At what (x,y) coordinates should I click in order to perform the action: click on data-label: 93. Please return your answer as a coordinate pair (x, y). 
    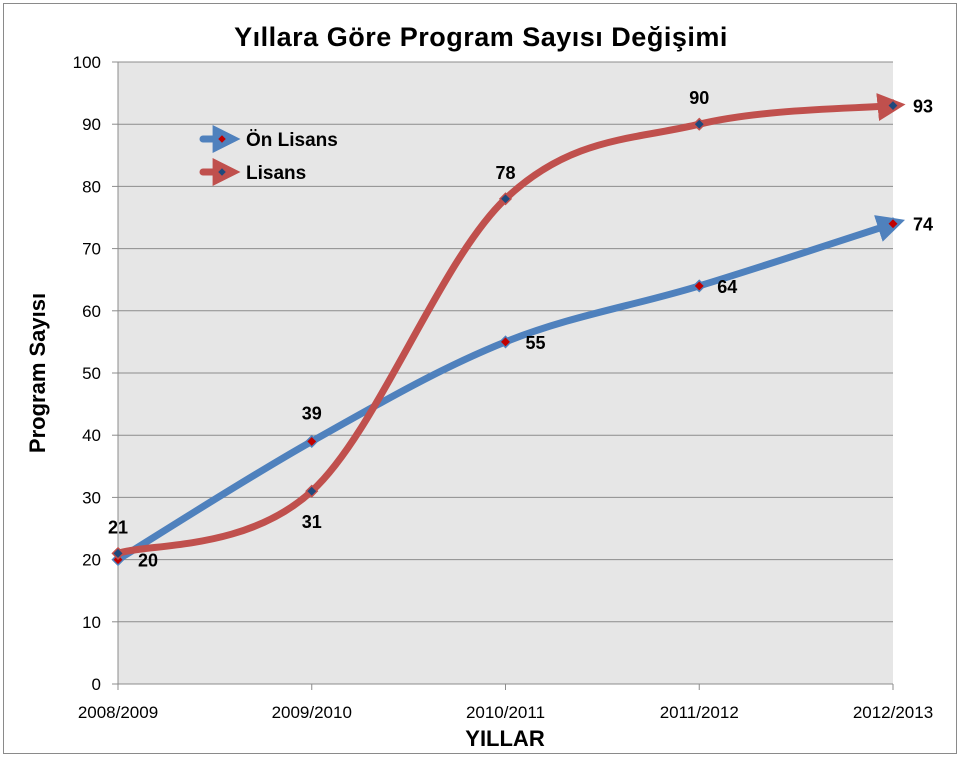
    Looking at the image, I should click on (923, 107).